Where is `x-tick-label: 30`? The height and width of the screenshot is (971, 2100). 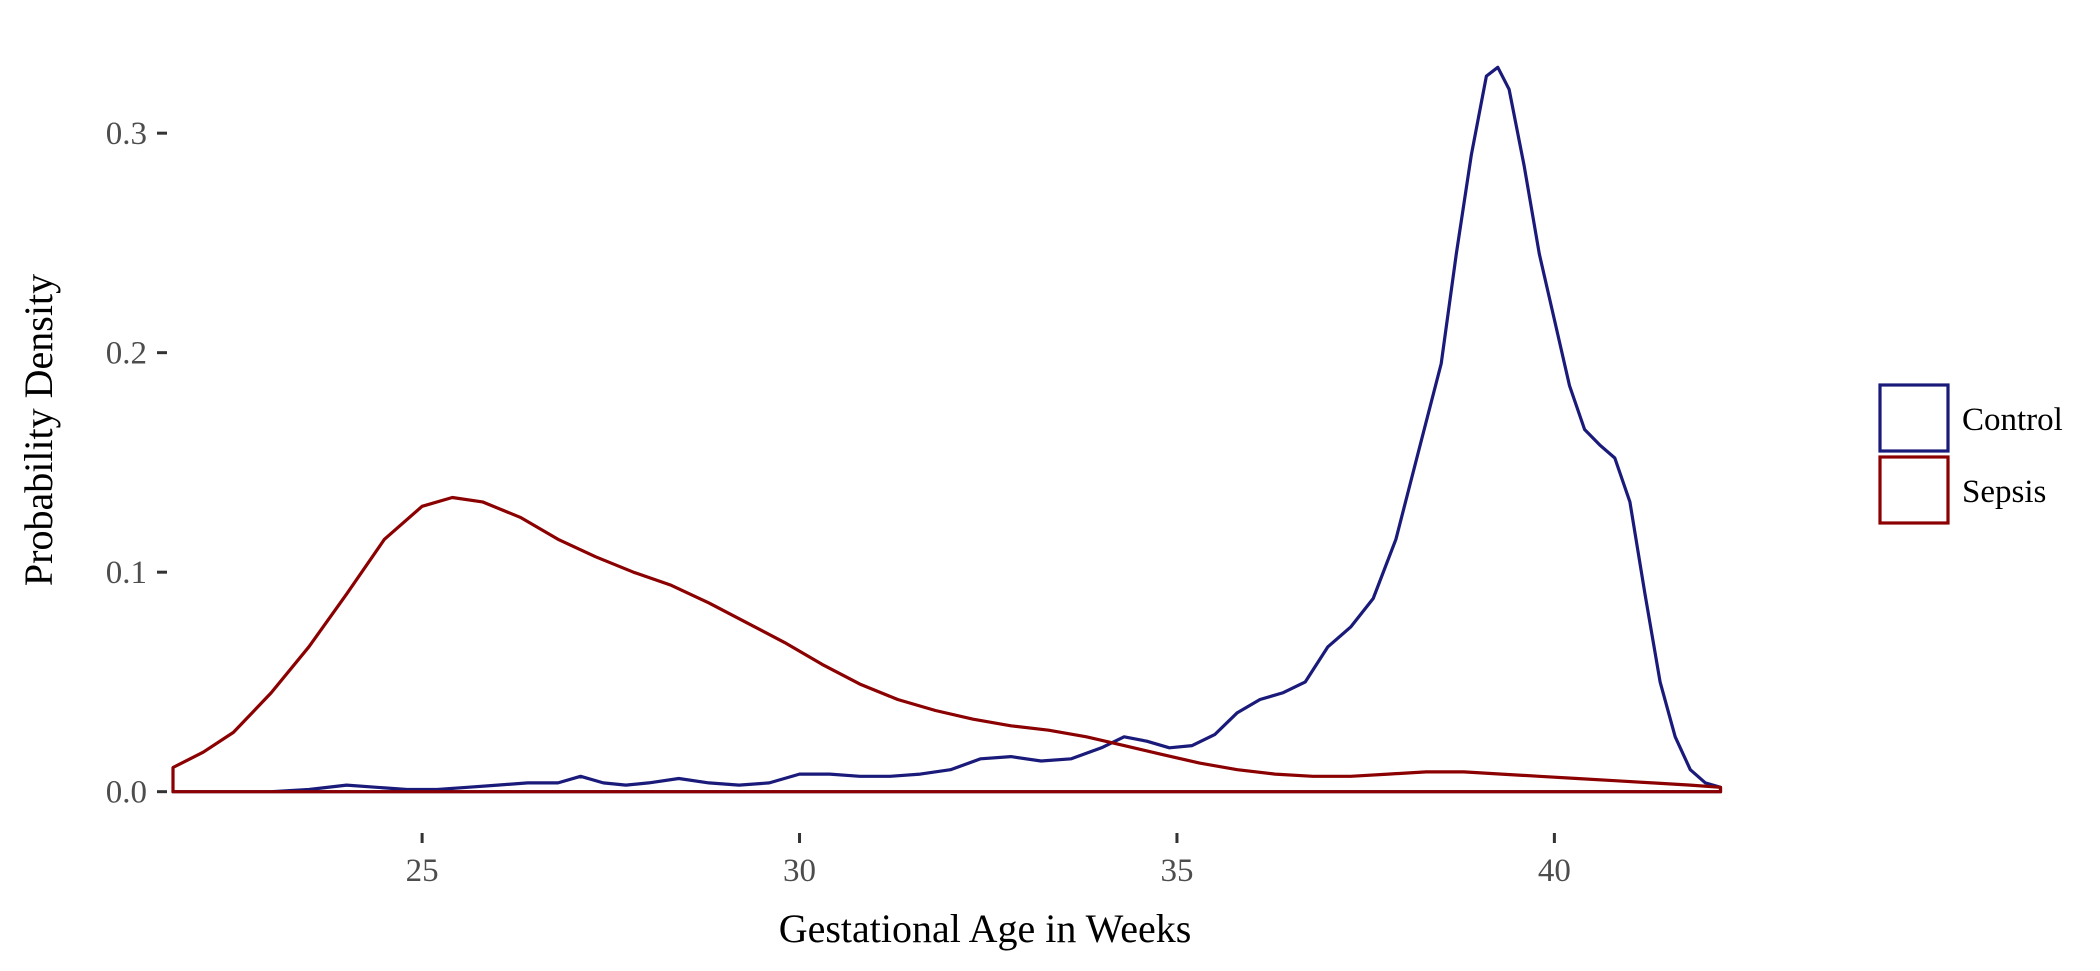
x-tick-label: 30 is located at coordinates (799, 871).